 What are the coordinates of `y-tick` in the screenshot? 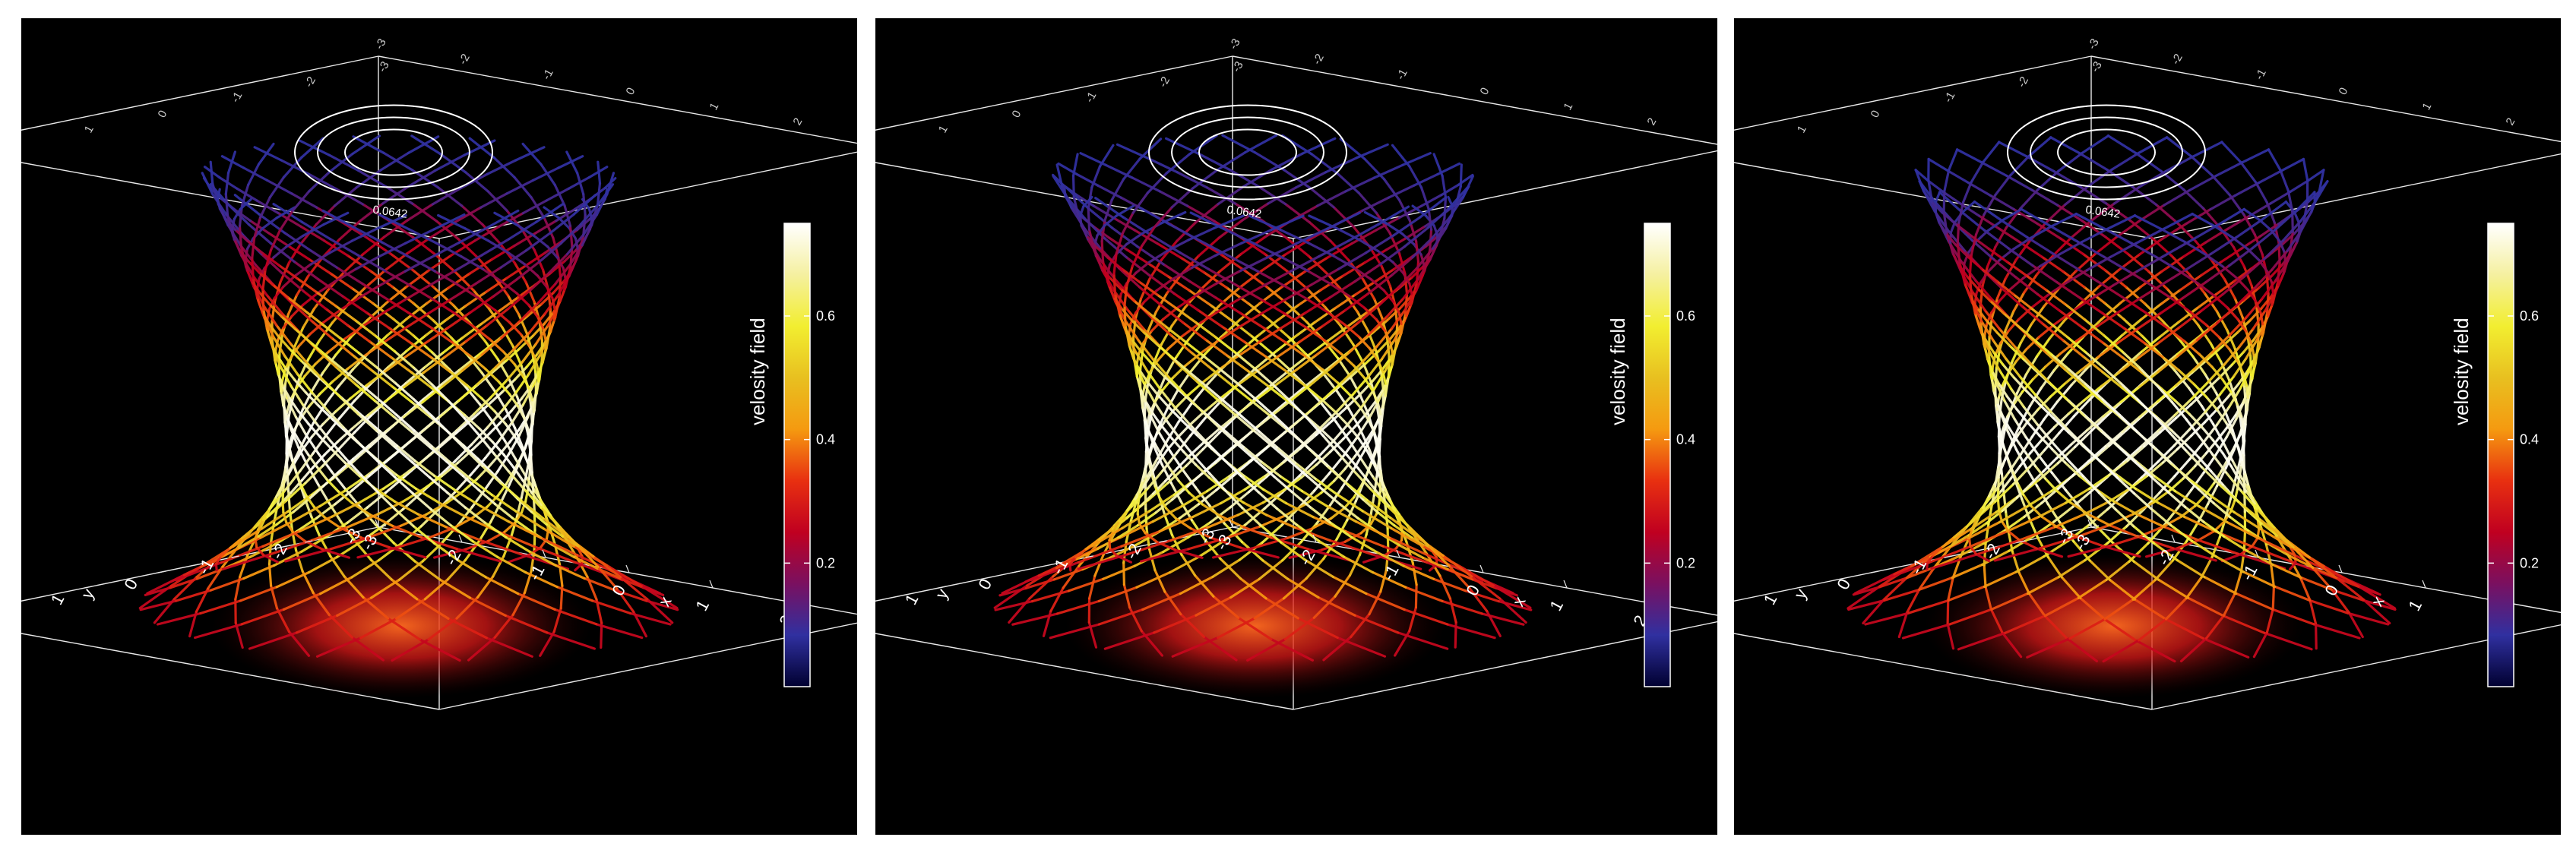 It's located at (1089, 556).